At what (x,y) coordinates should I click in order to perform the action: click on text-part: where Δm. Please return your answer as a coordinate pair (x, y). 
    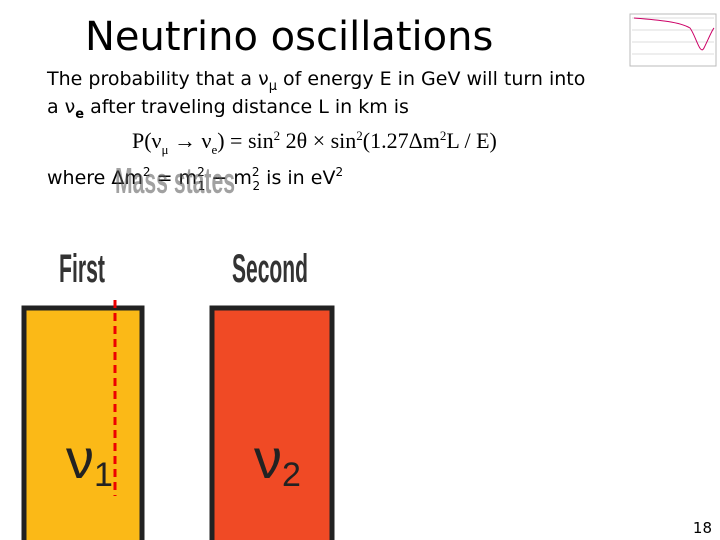
    Looking at the image, I should click on (95, 178).